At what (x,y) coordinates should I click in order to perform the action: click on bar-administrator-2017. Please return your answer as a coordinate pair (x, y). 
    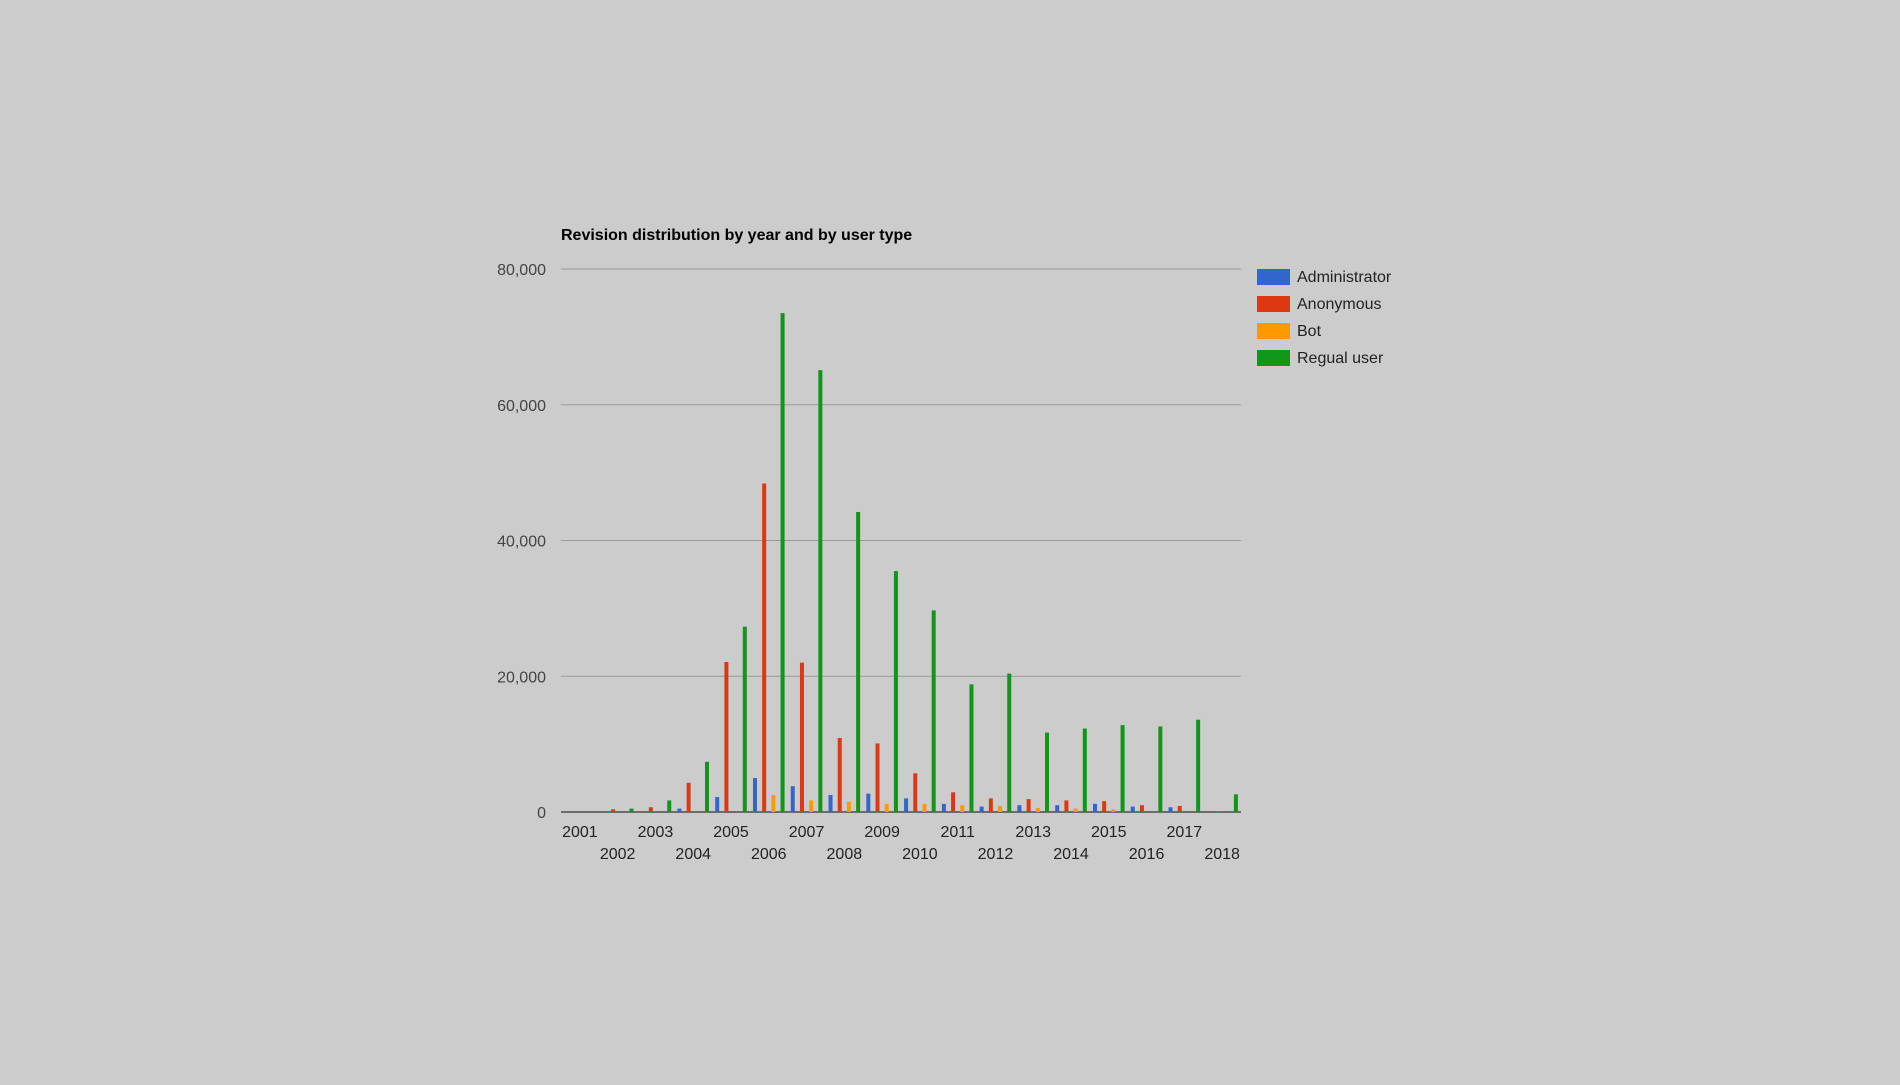
    Looking at the image, I should click on (1170, 809).